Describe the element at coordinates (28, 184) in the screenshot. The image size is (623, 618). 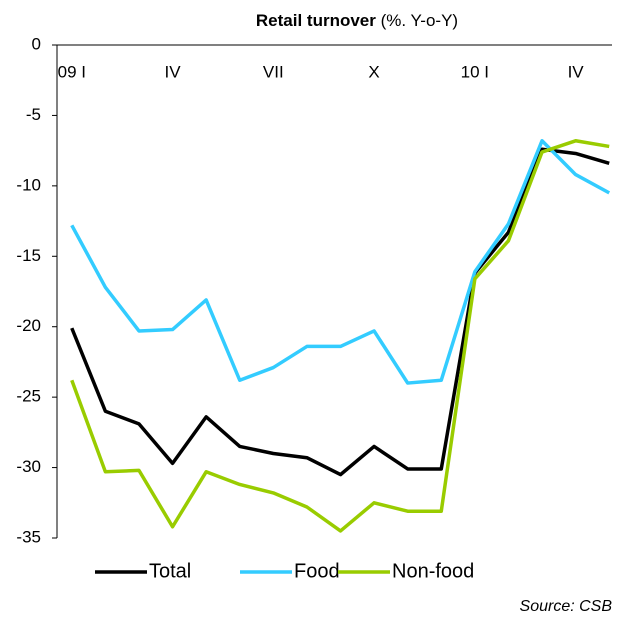
I see `y-tick-label: -10` at that location.